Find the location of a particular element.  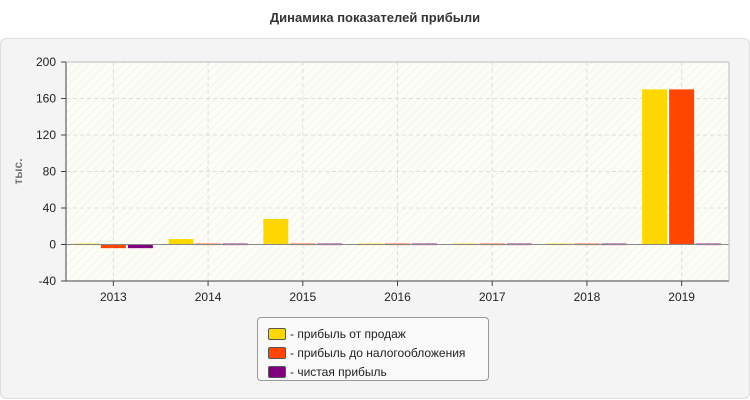

y-tick-label: 200 is located at coordinates (46, 62).